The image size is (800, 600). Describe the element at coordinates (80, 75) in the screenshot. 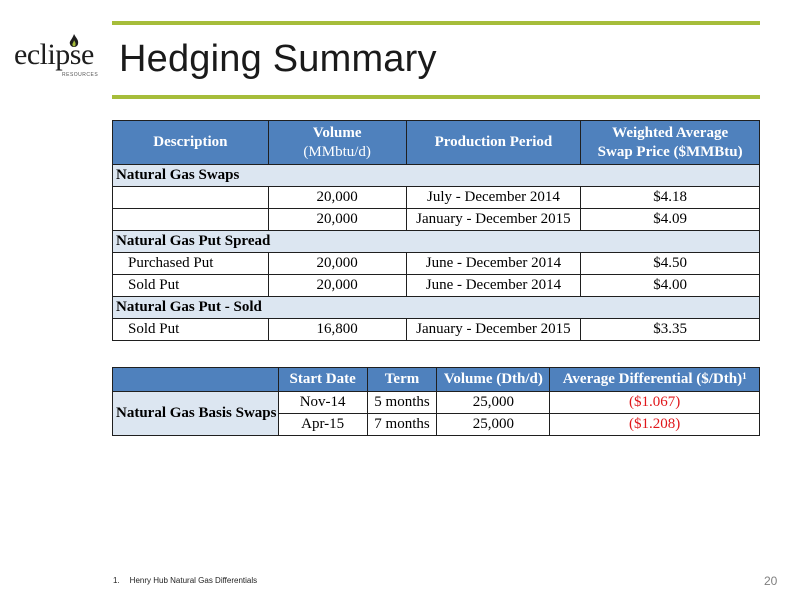

I see `logo-subtext: RESOURCES` at that location.